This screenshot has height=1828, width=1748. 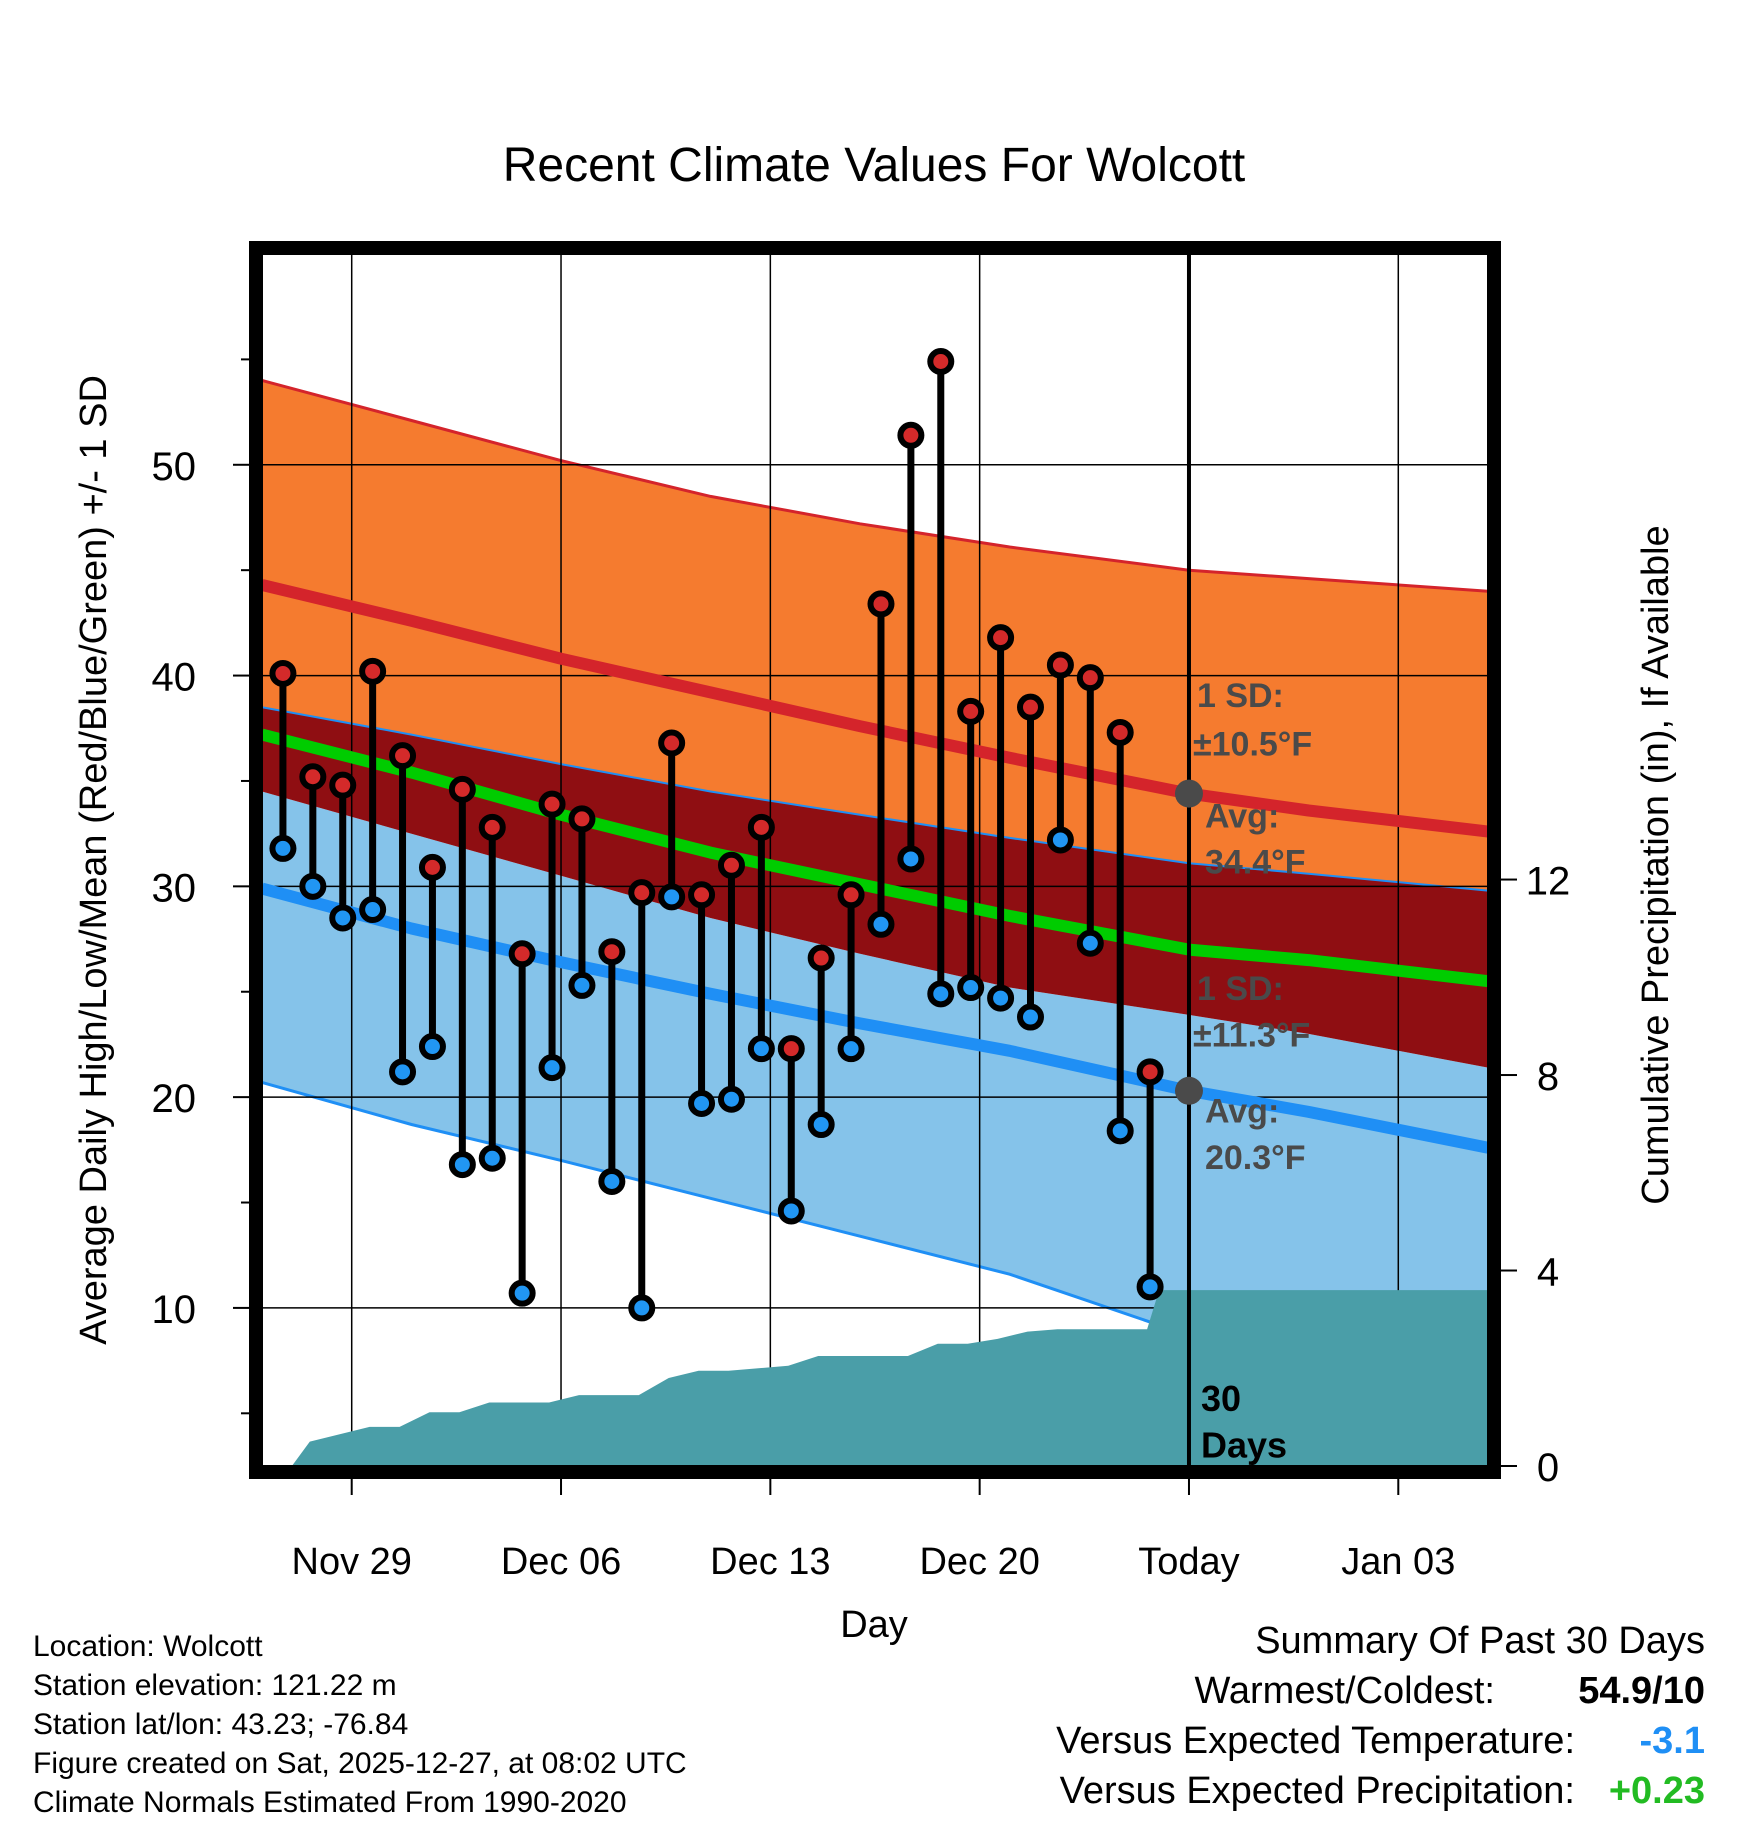 What do you see at coordinates (1548, 882) in the screenshot?
I see `y2-tick-label-3: 12` at bounding box center [1548, 882].